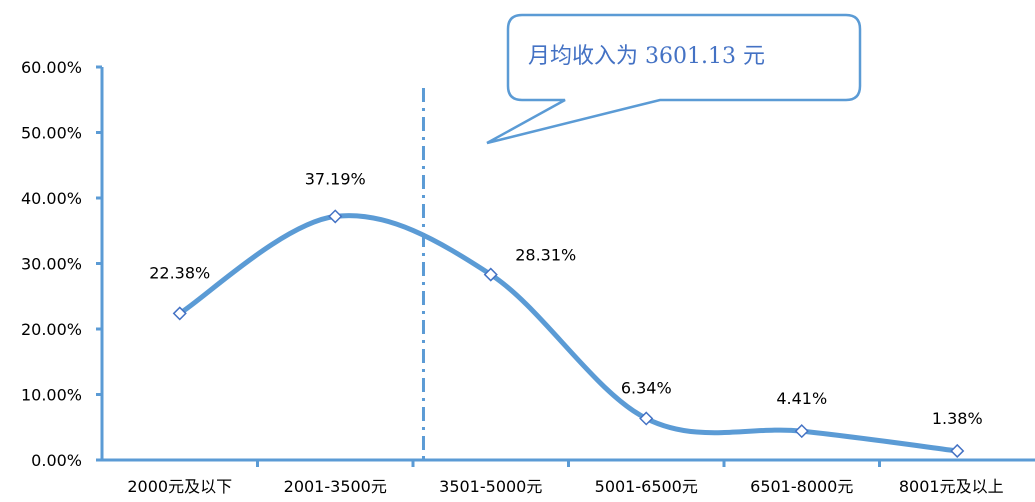 The width and height of the screenshot is (1035, 502). What do you see at coordinates (957, 418) in the screenshot?
I see `data-label: 1.38%` at bounding box center [957, 418].